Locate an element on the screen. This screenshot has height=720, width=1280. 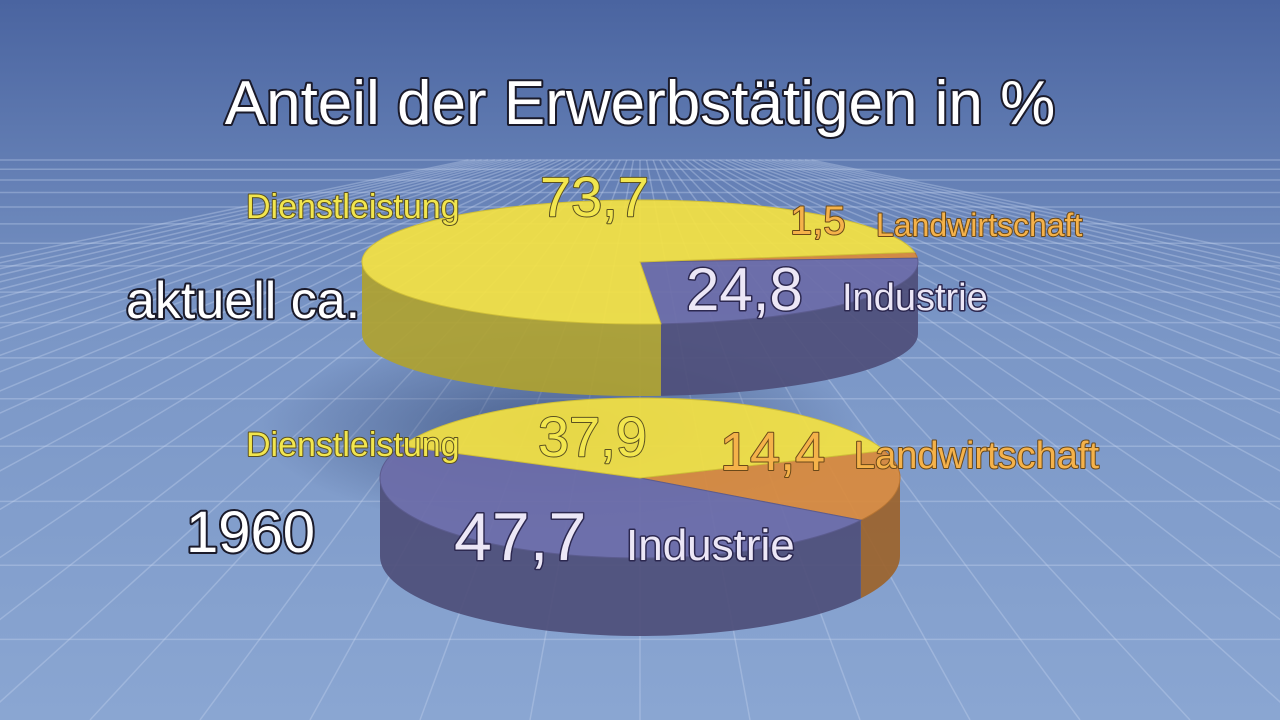
slice-value-current-landwirtschaft: 1,5 is located at coordinates (818, 221).